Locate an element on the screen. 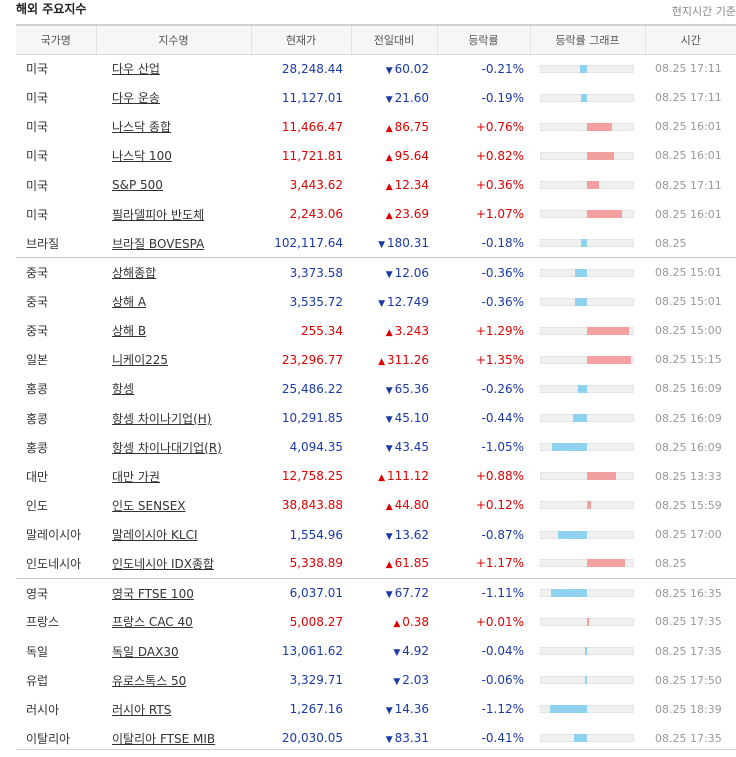 This screenshot has width=736, height=757. change-cell: ▼ 21.60 is located at coordinates (394, 97).